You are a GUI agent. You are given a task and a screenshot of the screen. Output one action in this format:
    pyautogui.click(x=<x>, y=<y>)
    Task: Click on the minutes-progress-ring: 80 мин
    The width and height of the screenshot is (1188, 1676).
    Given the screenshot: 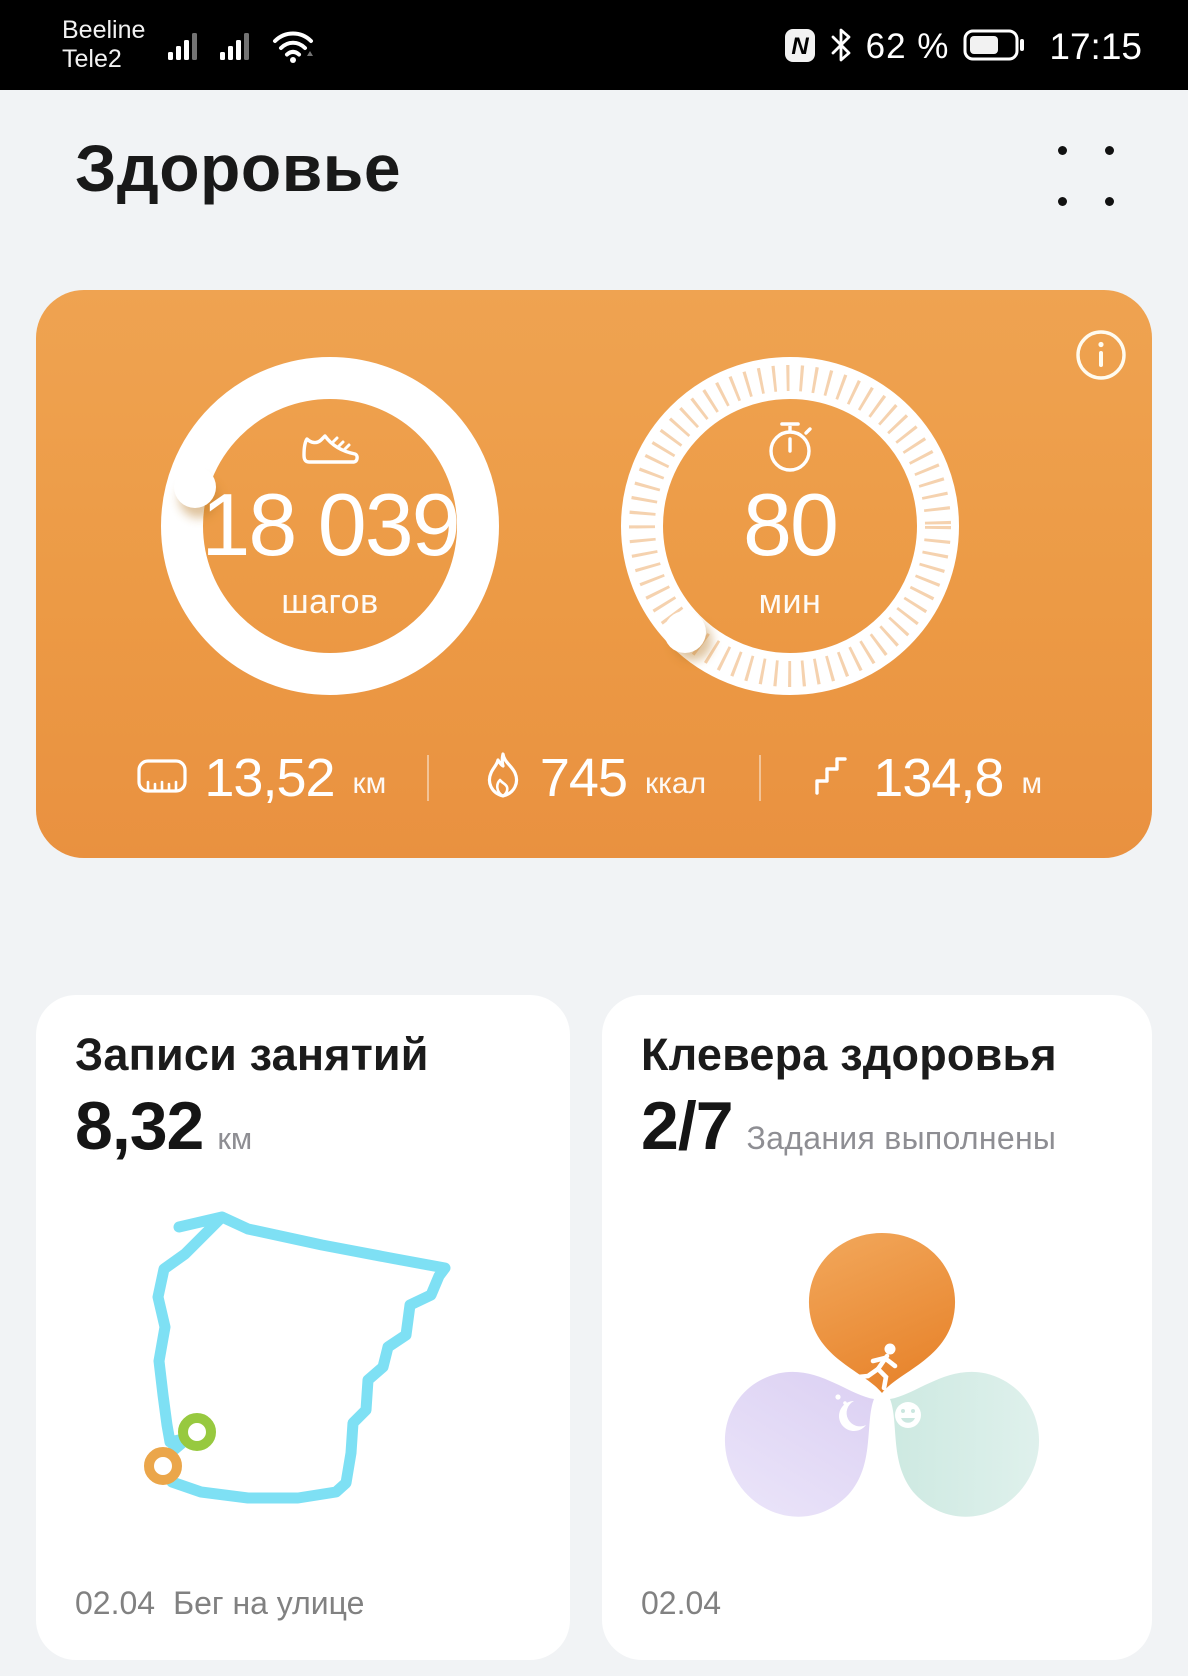 What is the action you would take?
    pyautogui.click(x=790, y=526)
    